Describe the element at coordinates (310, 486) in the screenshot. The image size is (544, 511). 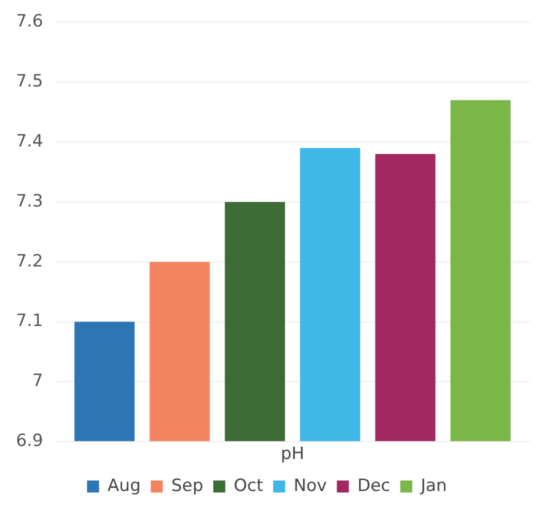
I see `legend-label: Nov` at that location.